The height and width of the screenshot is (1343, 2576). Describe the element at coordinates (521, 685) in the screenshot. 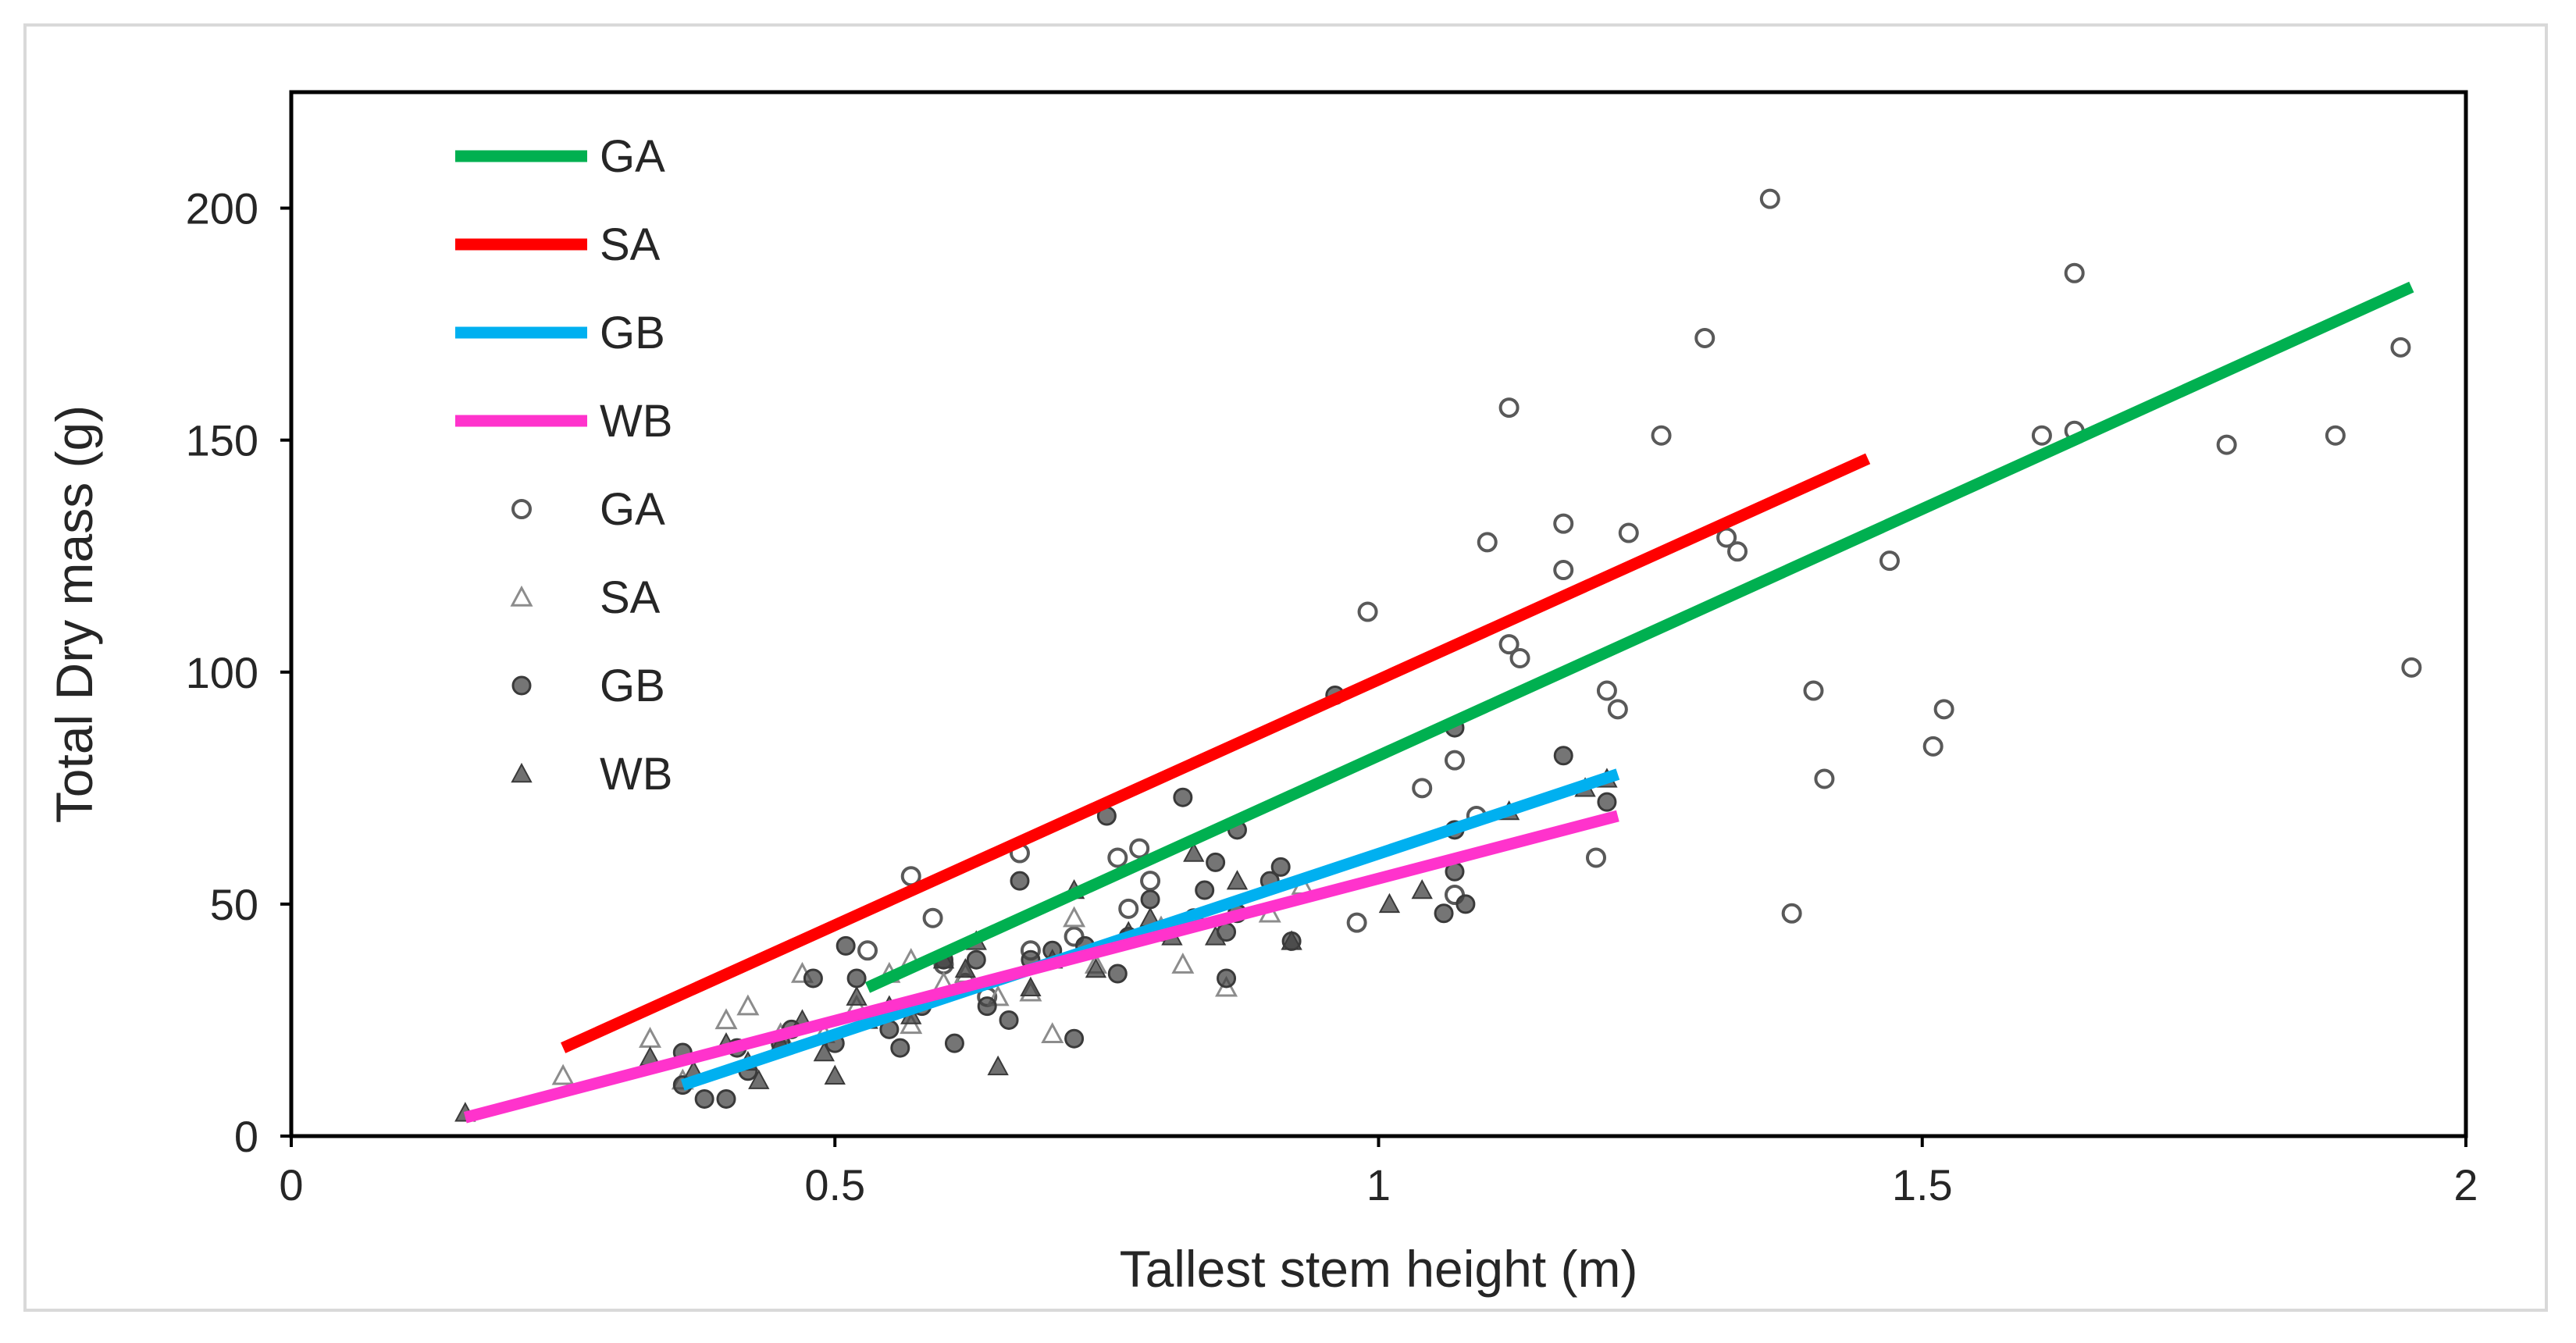

I see `legend-marker-gb` at that location.